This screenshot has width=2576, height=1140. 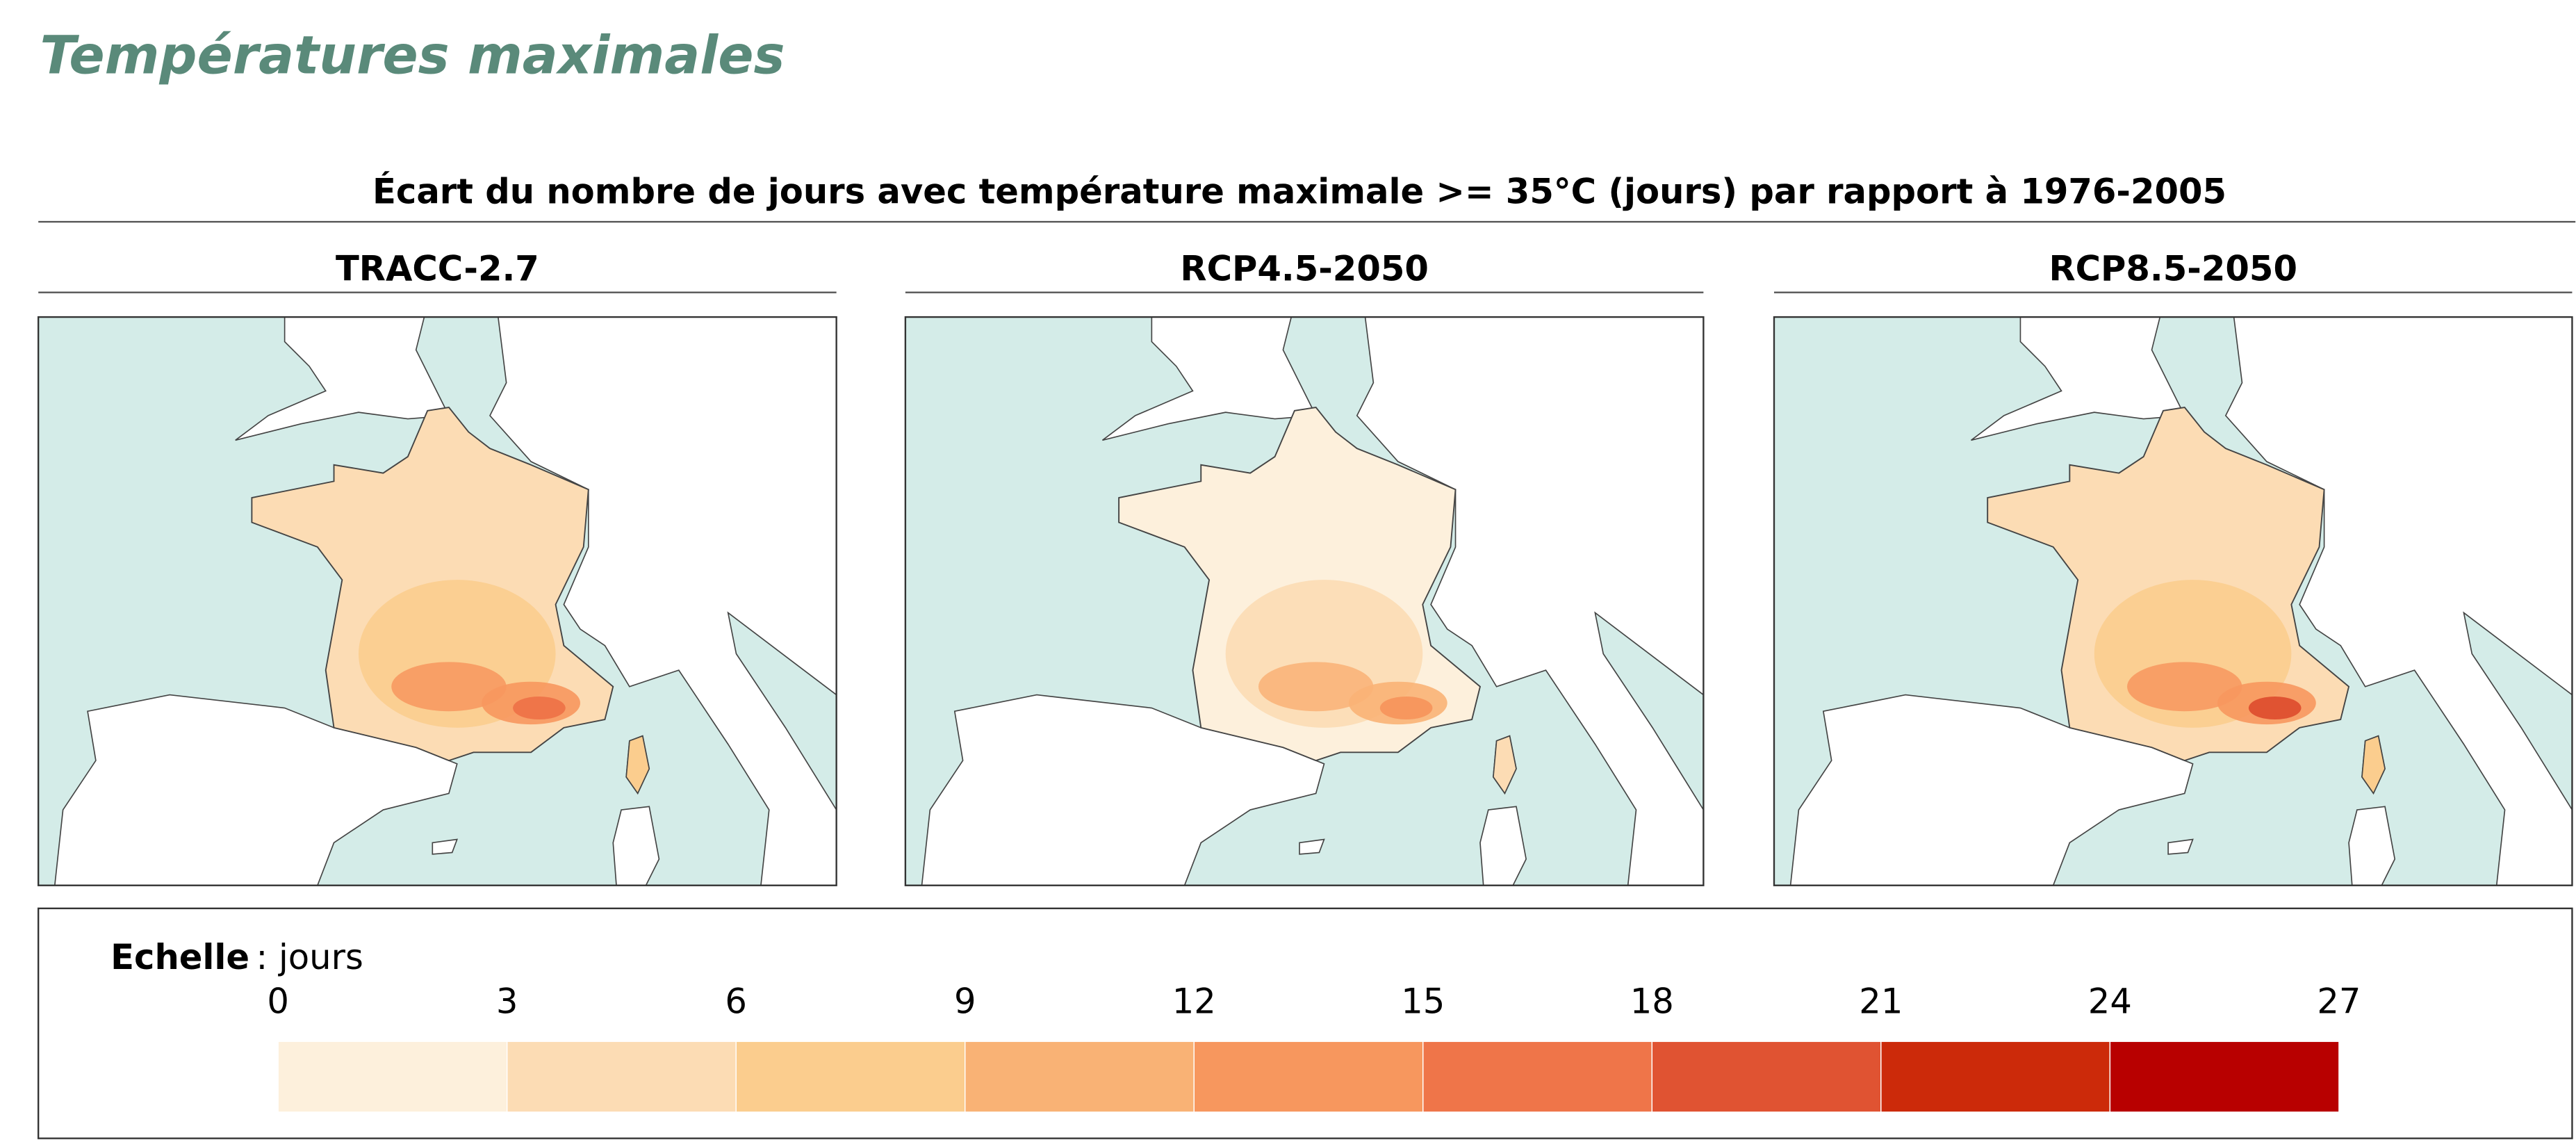 I want to click on scale-tick-label: 0, so click(x=278, y=1001).